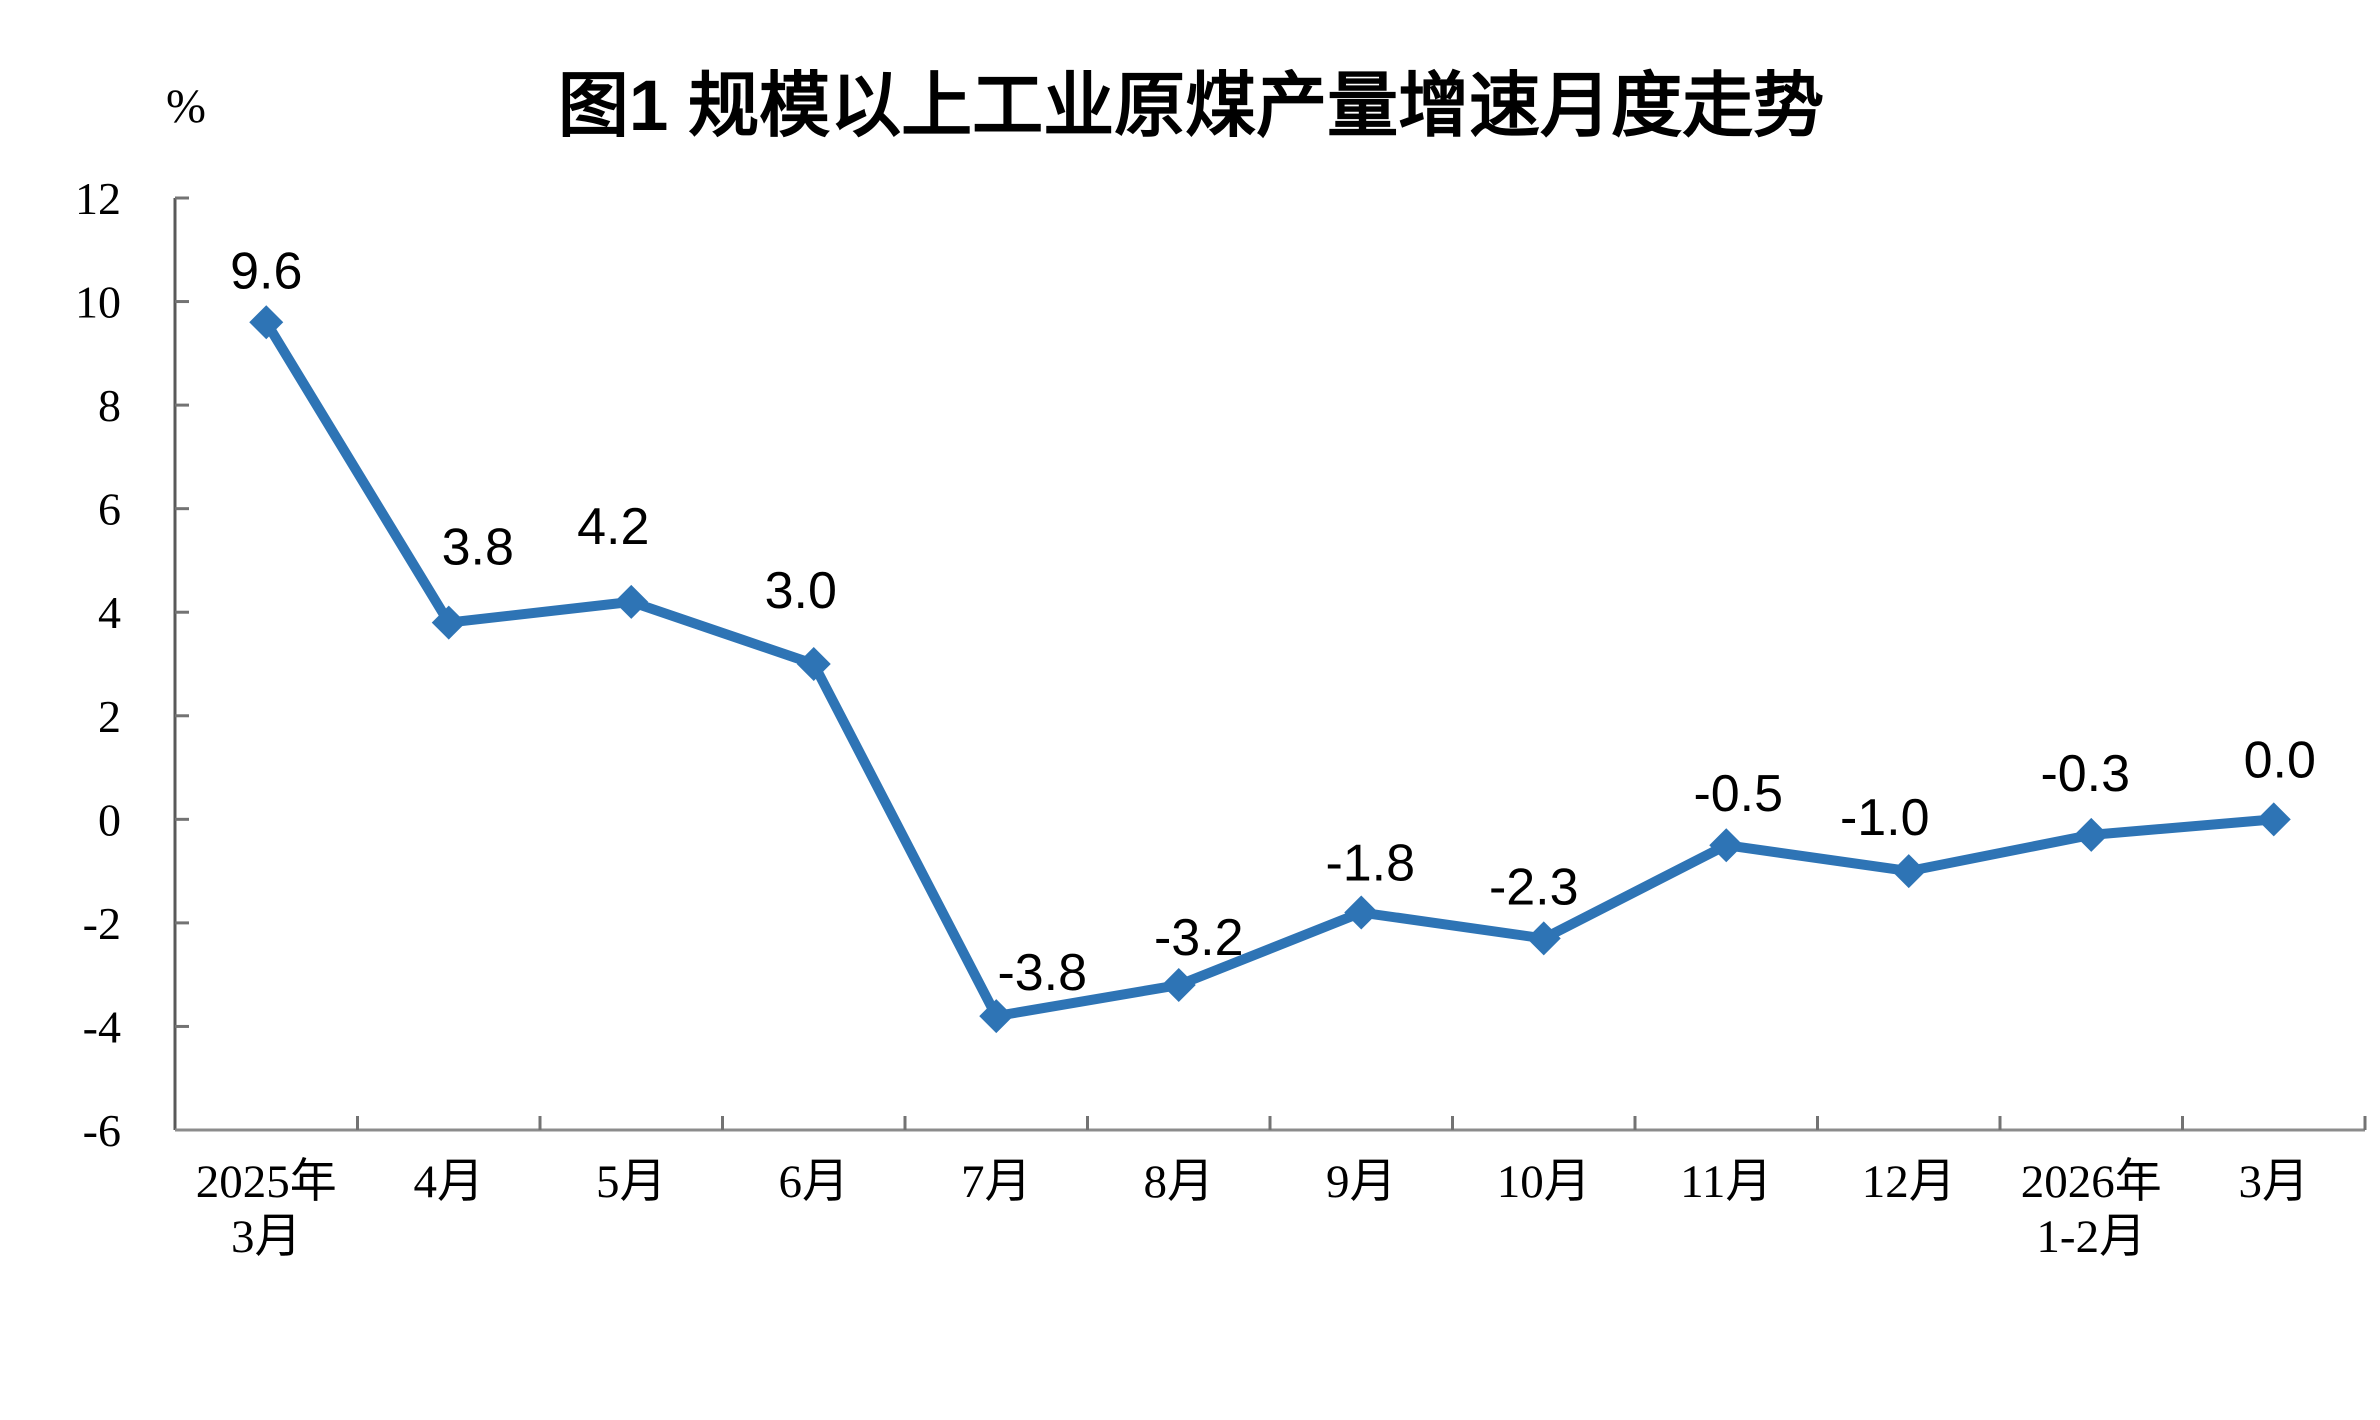 The image size is (2380, 1420). Describe the element at coordinates (1042, 973) in the screenshot. I see `data-label: -3.8` at that location.